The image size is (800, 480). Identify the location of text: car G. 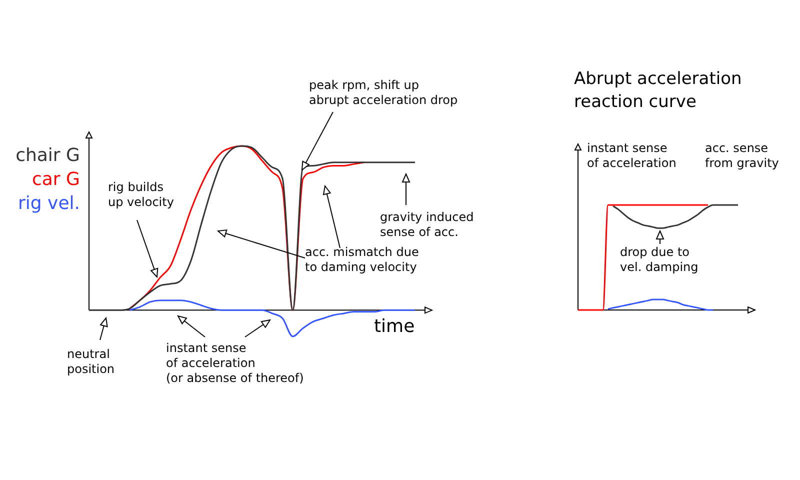
(55, 180).